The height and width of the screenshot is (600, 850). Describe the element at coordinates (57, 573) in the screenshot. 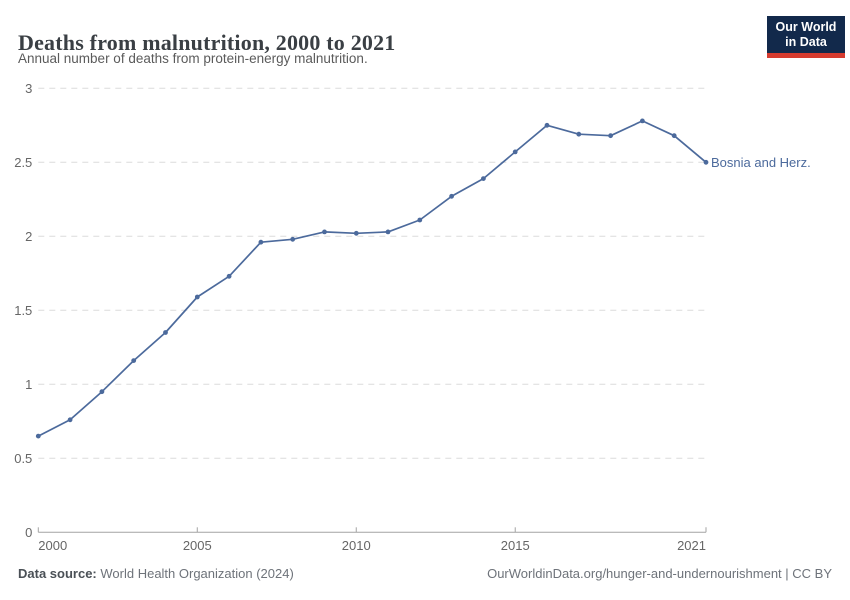

I see `data-source-label: Data source:` at that location.